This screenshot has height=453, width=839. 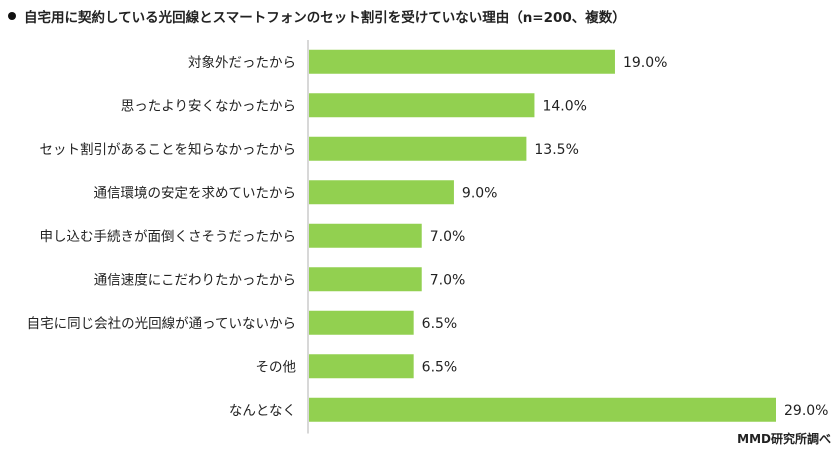 What do you see at coordinates (806, 411) in the screenshot?
I see `value-label: 29.0%` at bounding box center [806, 411].